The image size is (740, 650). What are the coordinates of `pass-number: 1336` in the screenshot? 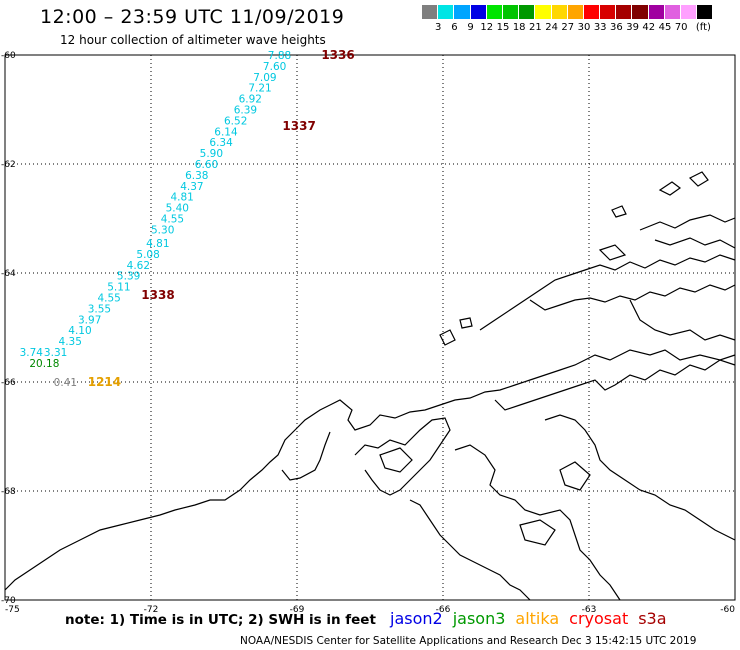 It's located at (337, 55).